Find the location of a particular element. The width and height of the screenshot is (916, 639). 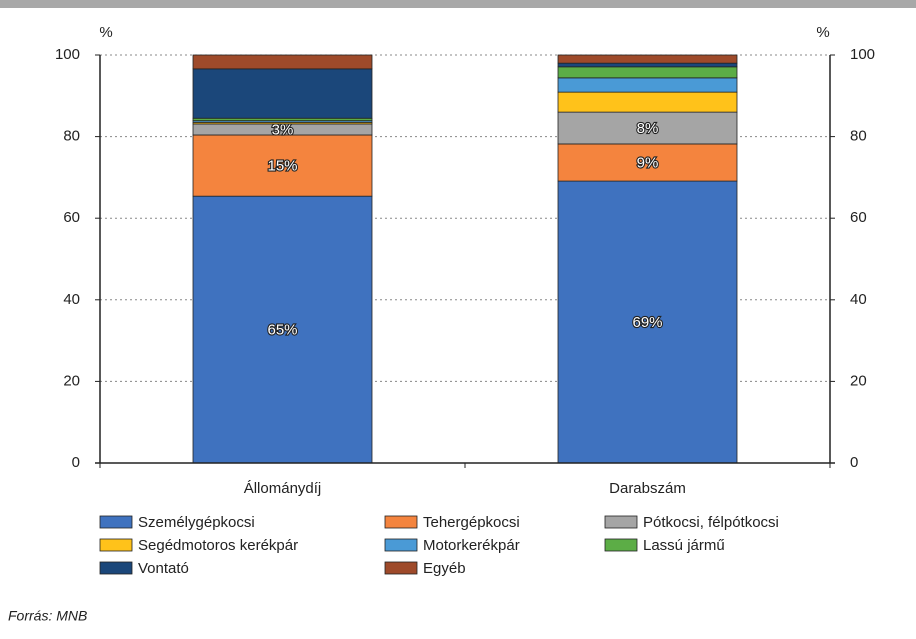

y2-tick-label: 60 is located at coordinates (858, 217).